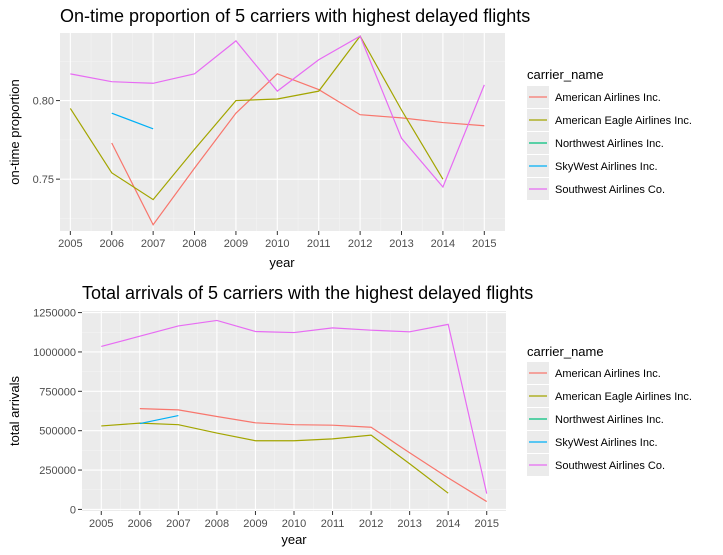 Image resolution: width=723 pixels, height=555 pixels. What do you see at coordinates (14, 132) in the screenshot?
I see `y-axis-title: on-time proportion` at bounding box center [14, 132].